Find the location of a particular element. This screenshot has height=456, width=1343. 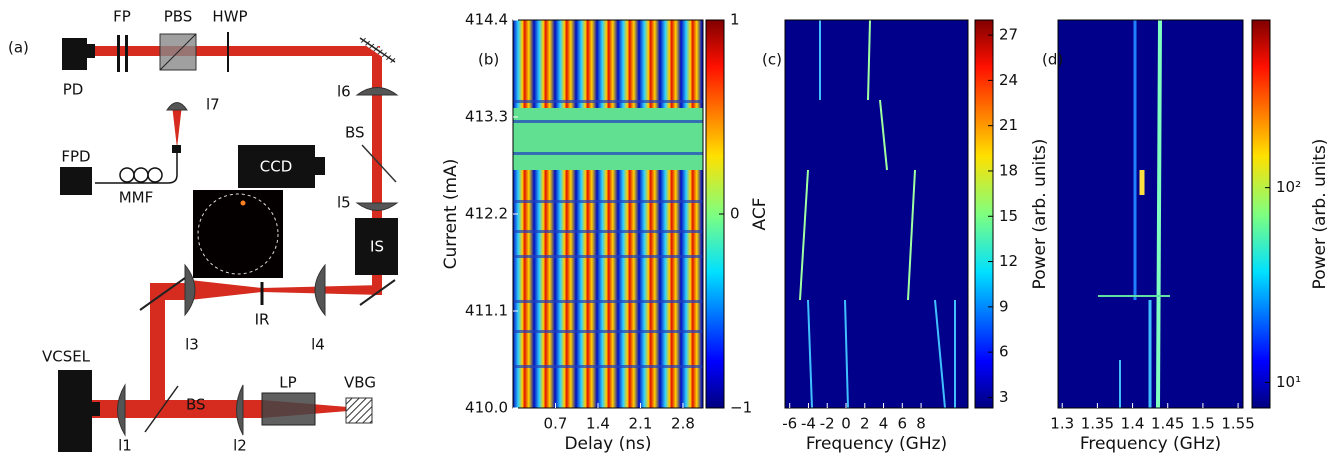

x-tick-label: 0 is located at coordinates (846, 424).